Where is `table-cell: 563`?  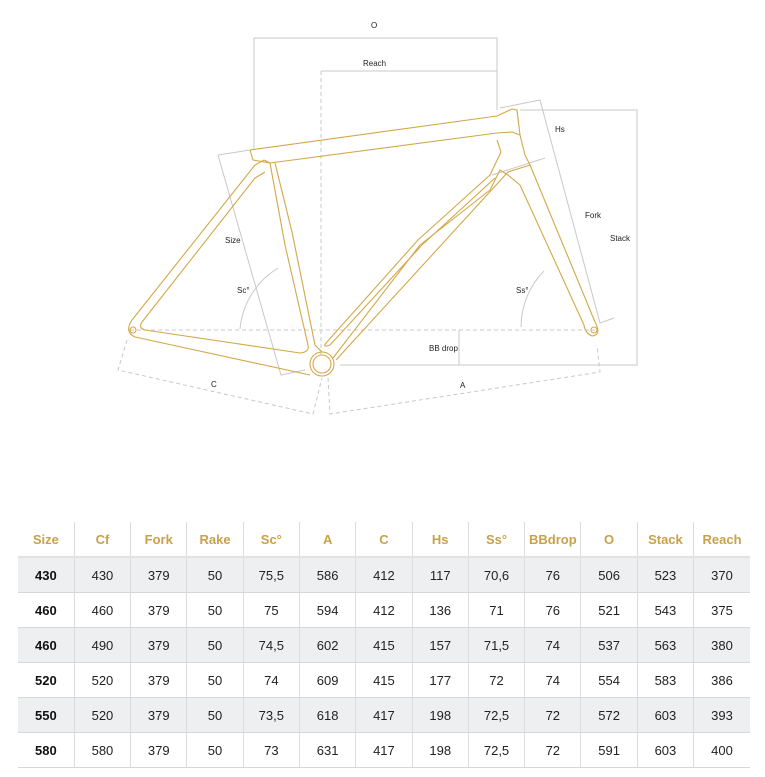 table-cell: 563 is located at coordinates (665, 645).